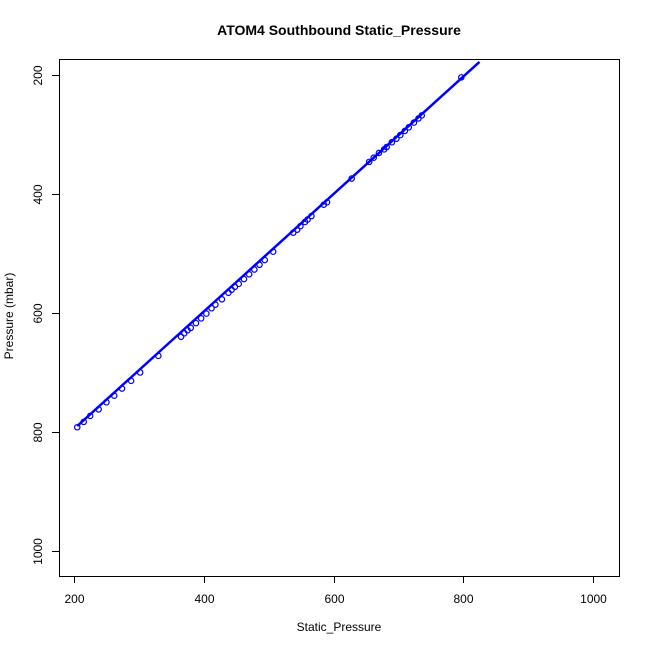 This screenshot has width=650, height=650. Describe the element at coordinates (38, 313) in the screenshot. I see `y-tick-label: 600` at that location.